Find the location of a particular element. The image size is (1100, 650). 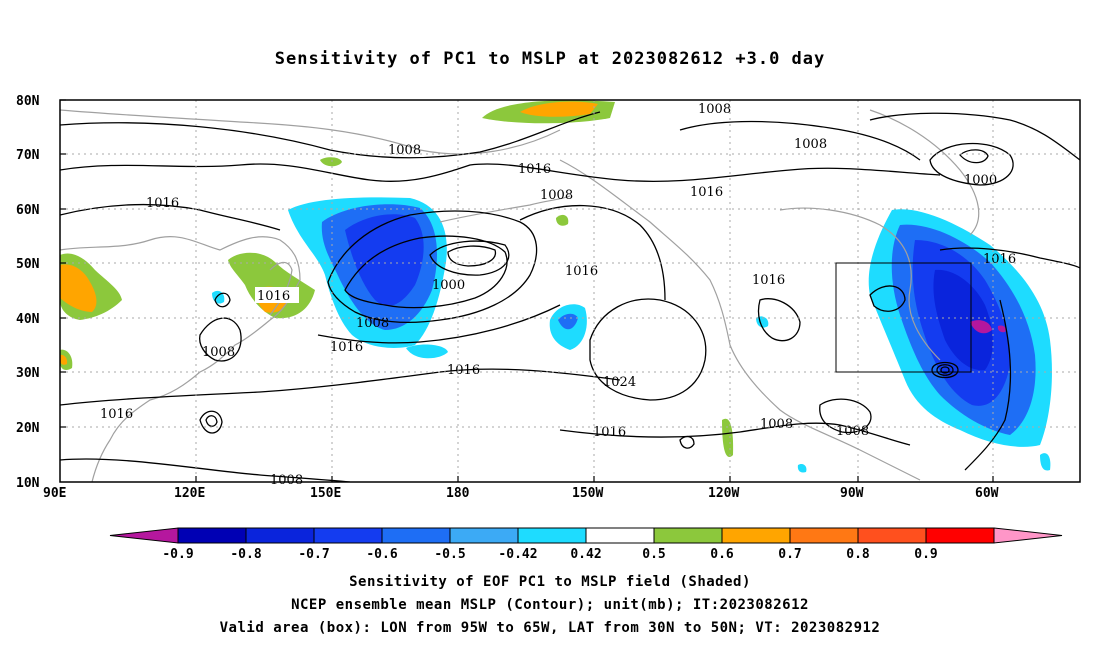

coastline-hudson is located at coordinates (860, 284).